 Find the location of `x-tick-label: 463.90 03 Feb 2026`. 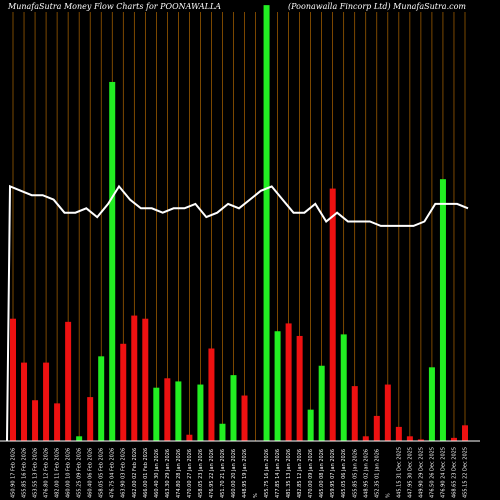

x-tick-label: 463.90 03 Feb 2026 is located at coordinates (124, 473).